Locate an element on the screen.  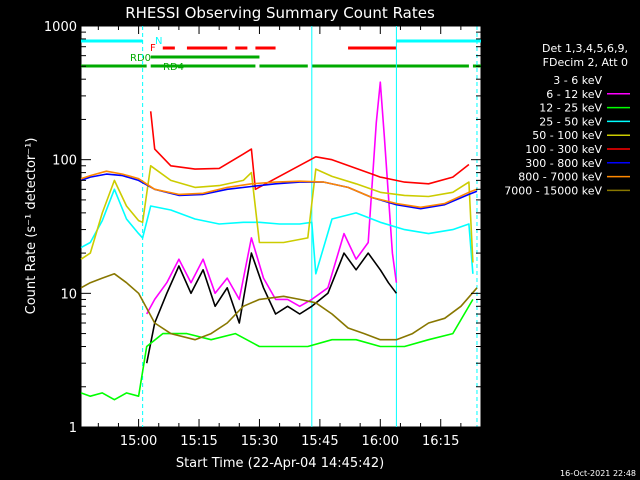
flag-label-n: N is located at coordinates (158, 41).